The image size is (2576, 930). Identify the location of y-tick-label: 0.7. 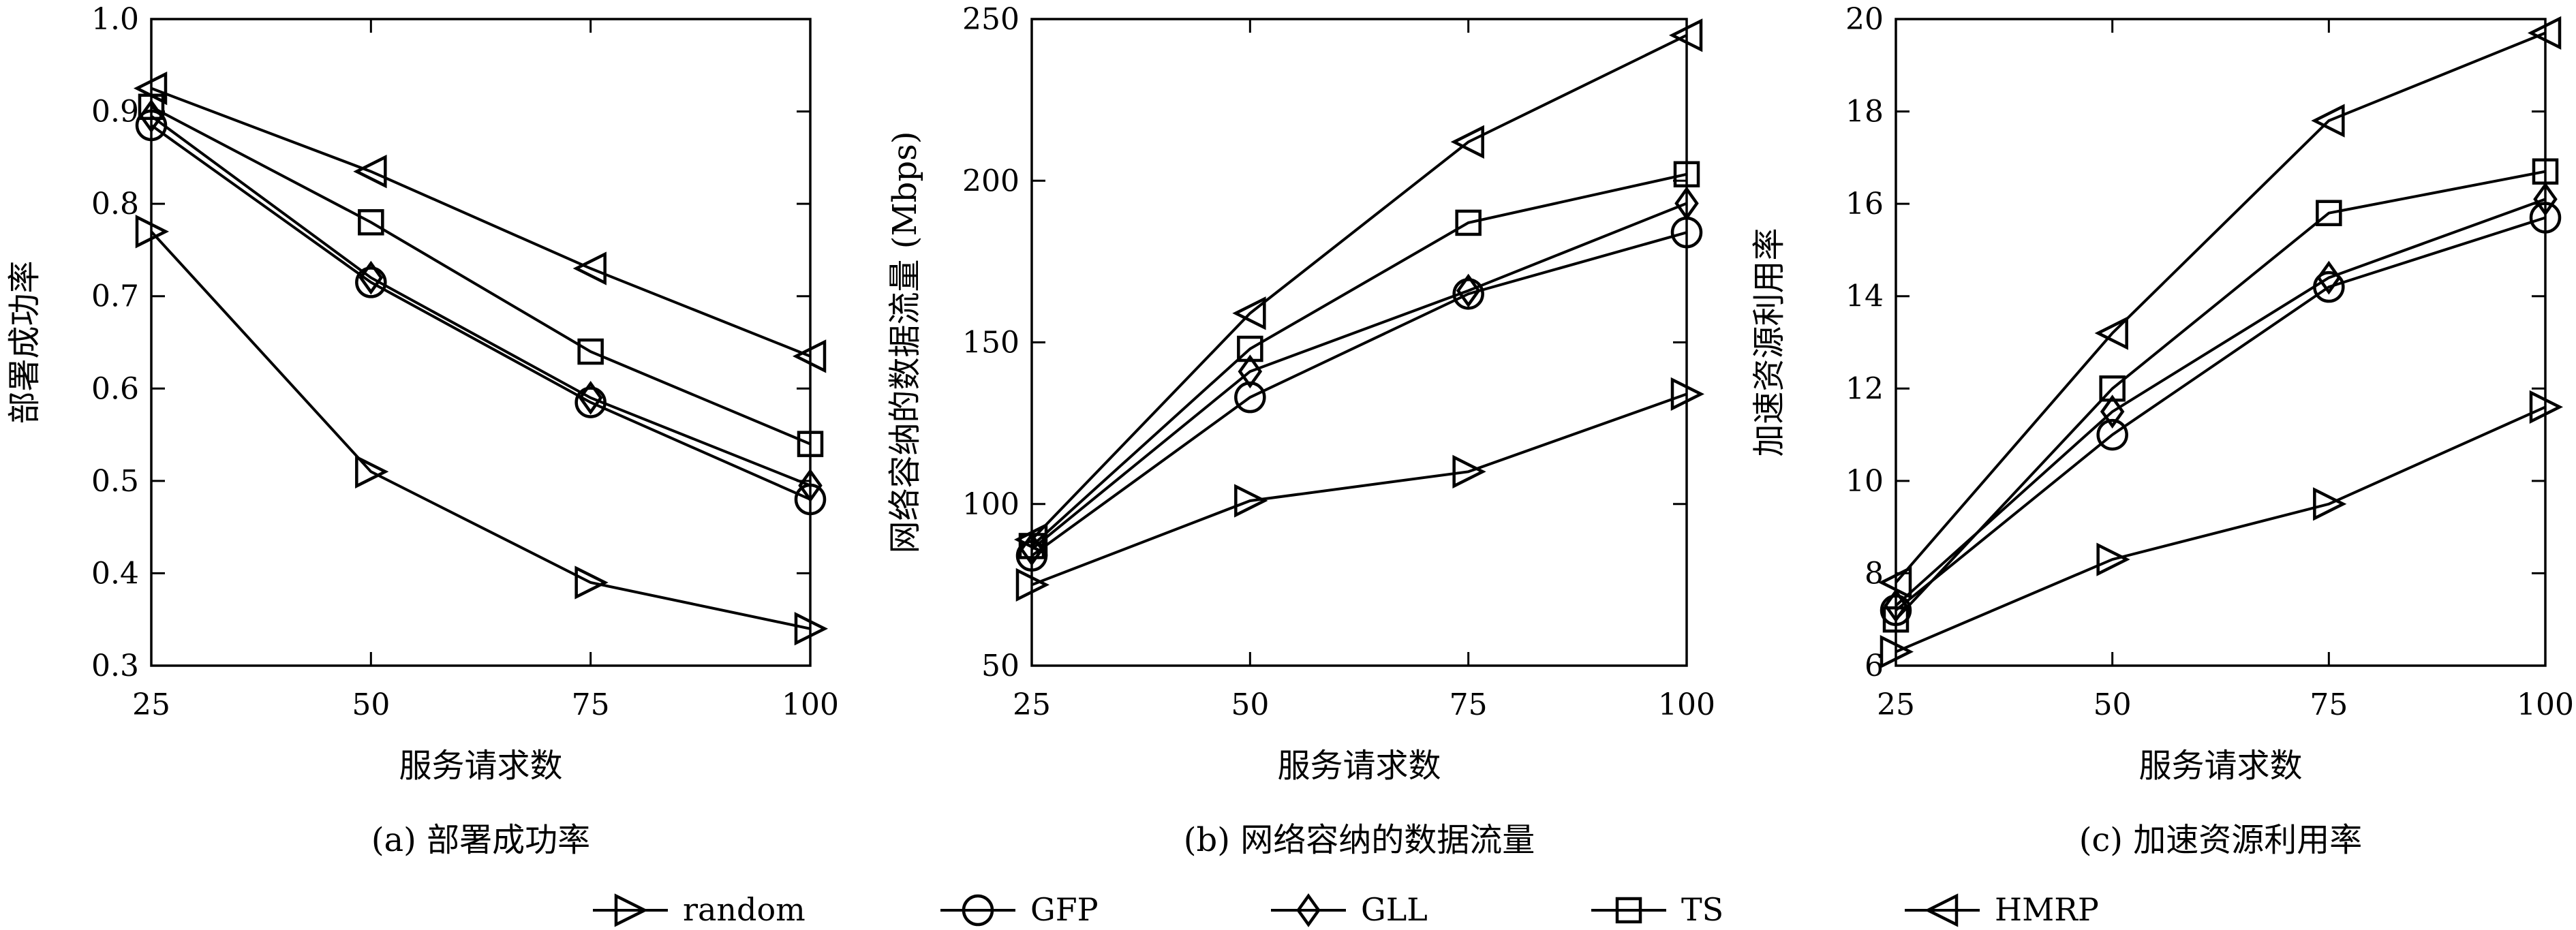
(115, 296).